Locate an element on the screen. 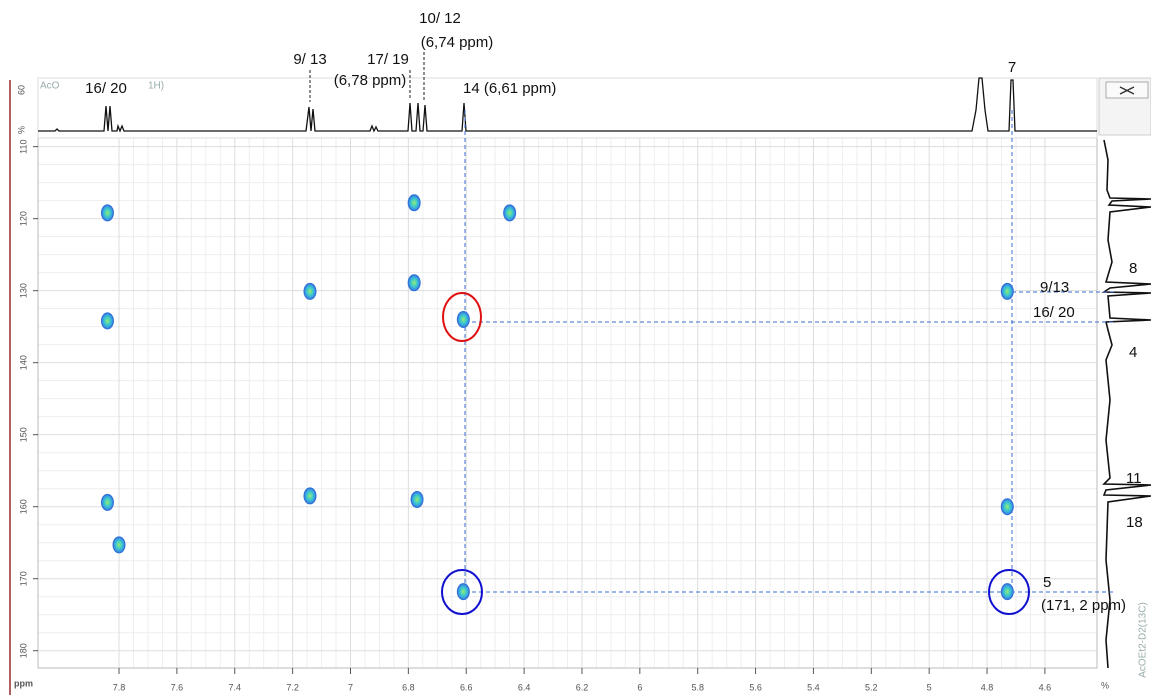 The image size is (1151, 695). x-tick-label: 7.4 is located at coordinates (234, 687).